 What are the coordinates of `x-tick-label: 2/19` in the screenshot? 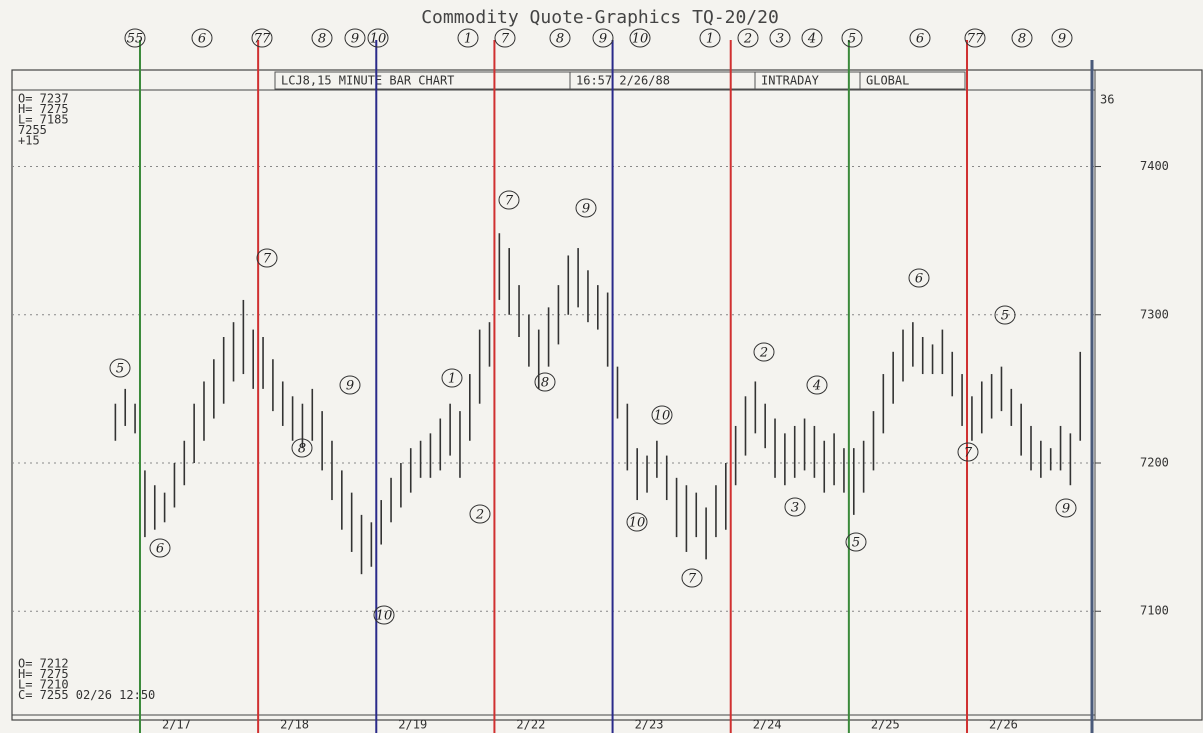 It's located at (412, 725).